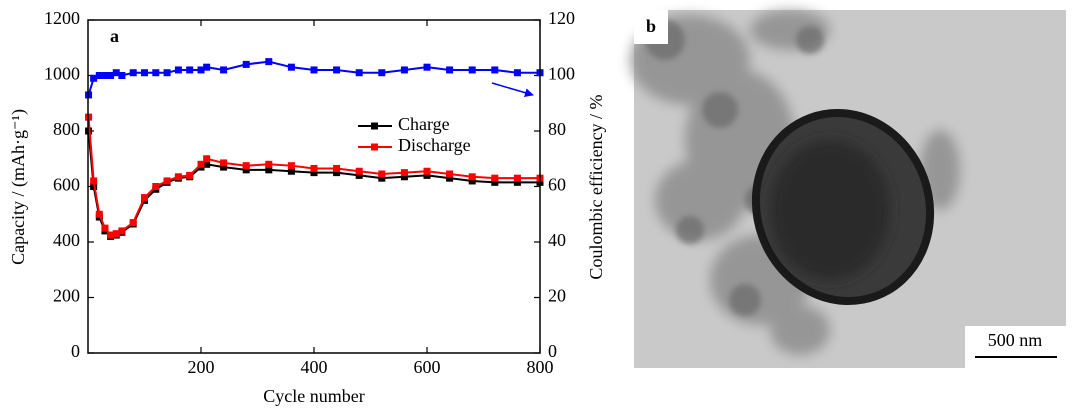  What do you see at coordinates (313, 396) in the screenshot?
I see `x-axis-label: Cycle number` at bounding box center [313, 396].